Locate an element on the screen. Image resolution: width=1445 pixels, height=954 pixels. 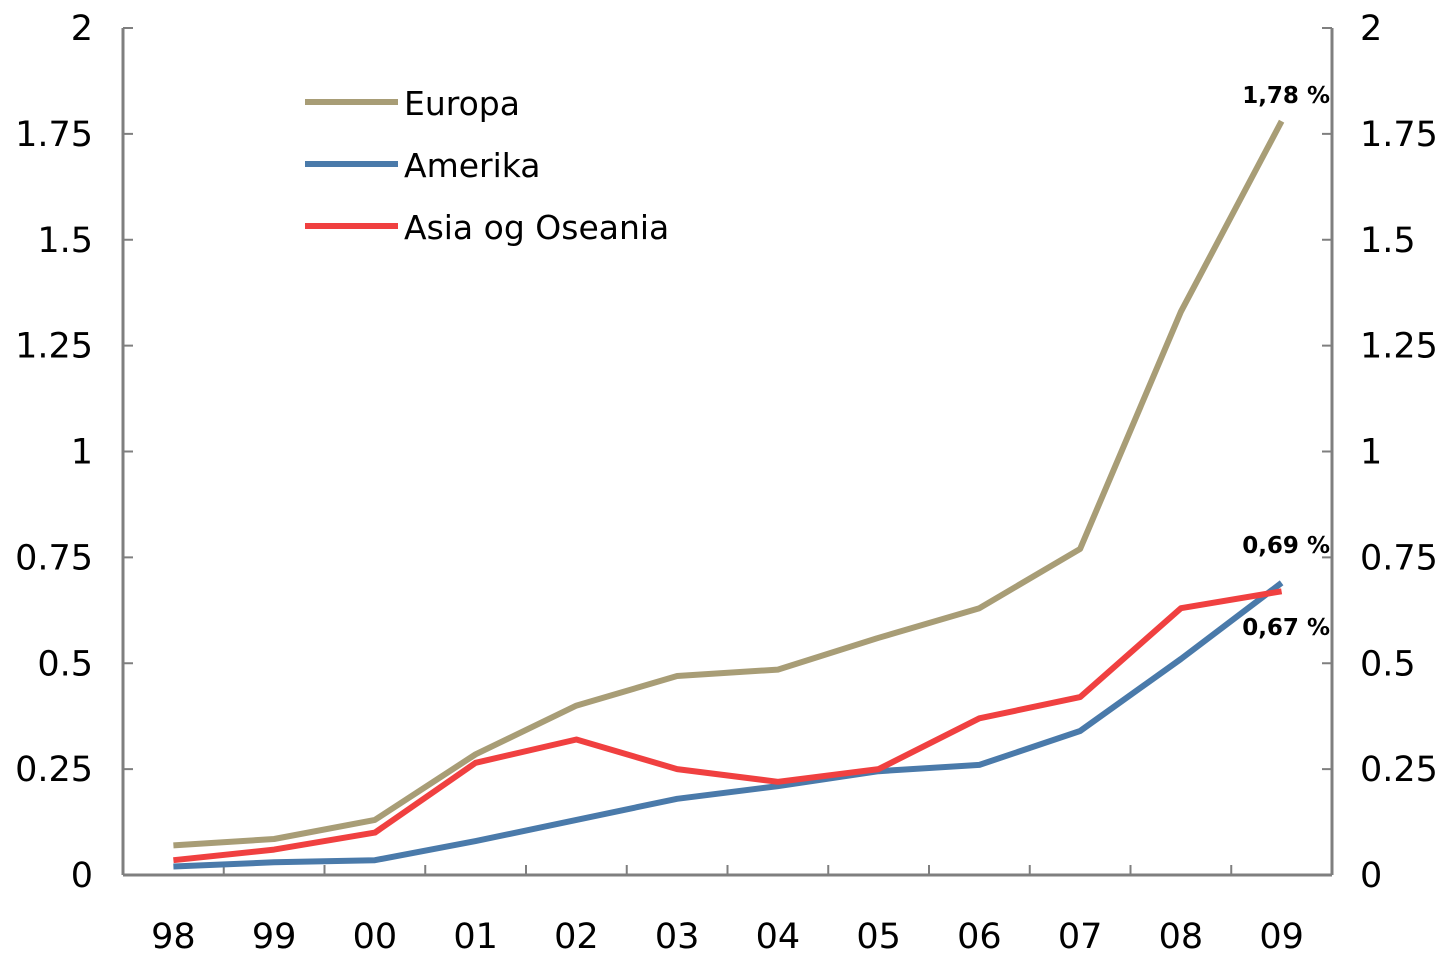
x-tick-label: 05 is located at coordinates (878, 935).